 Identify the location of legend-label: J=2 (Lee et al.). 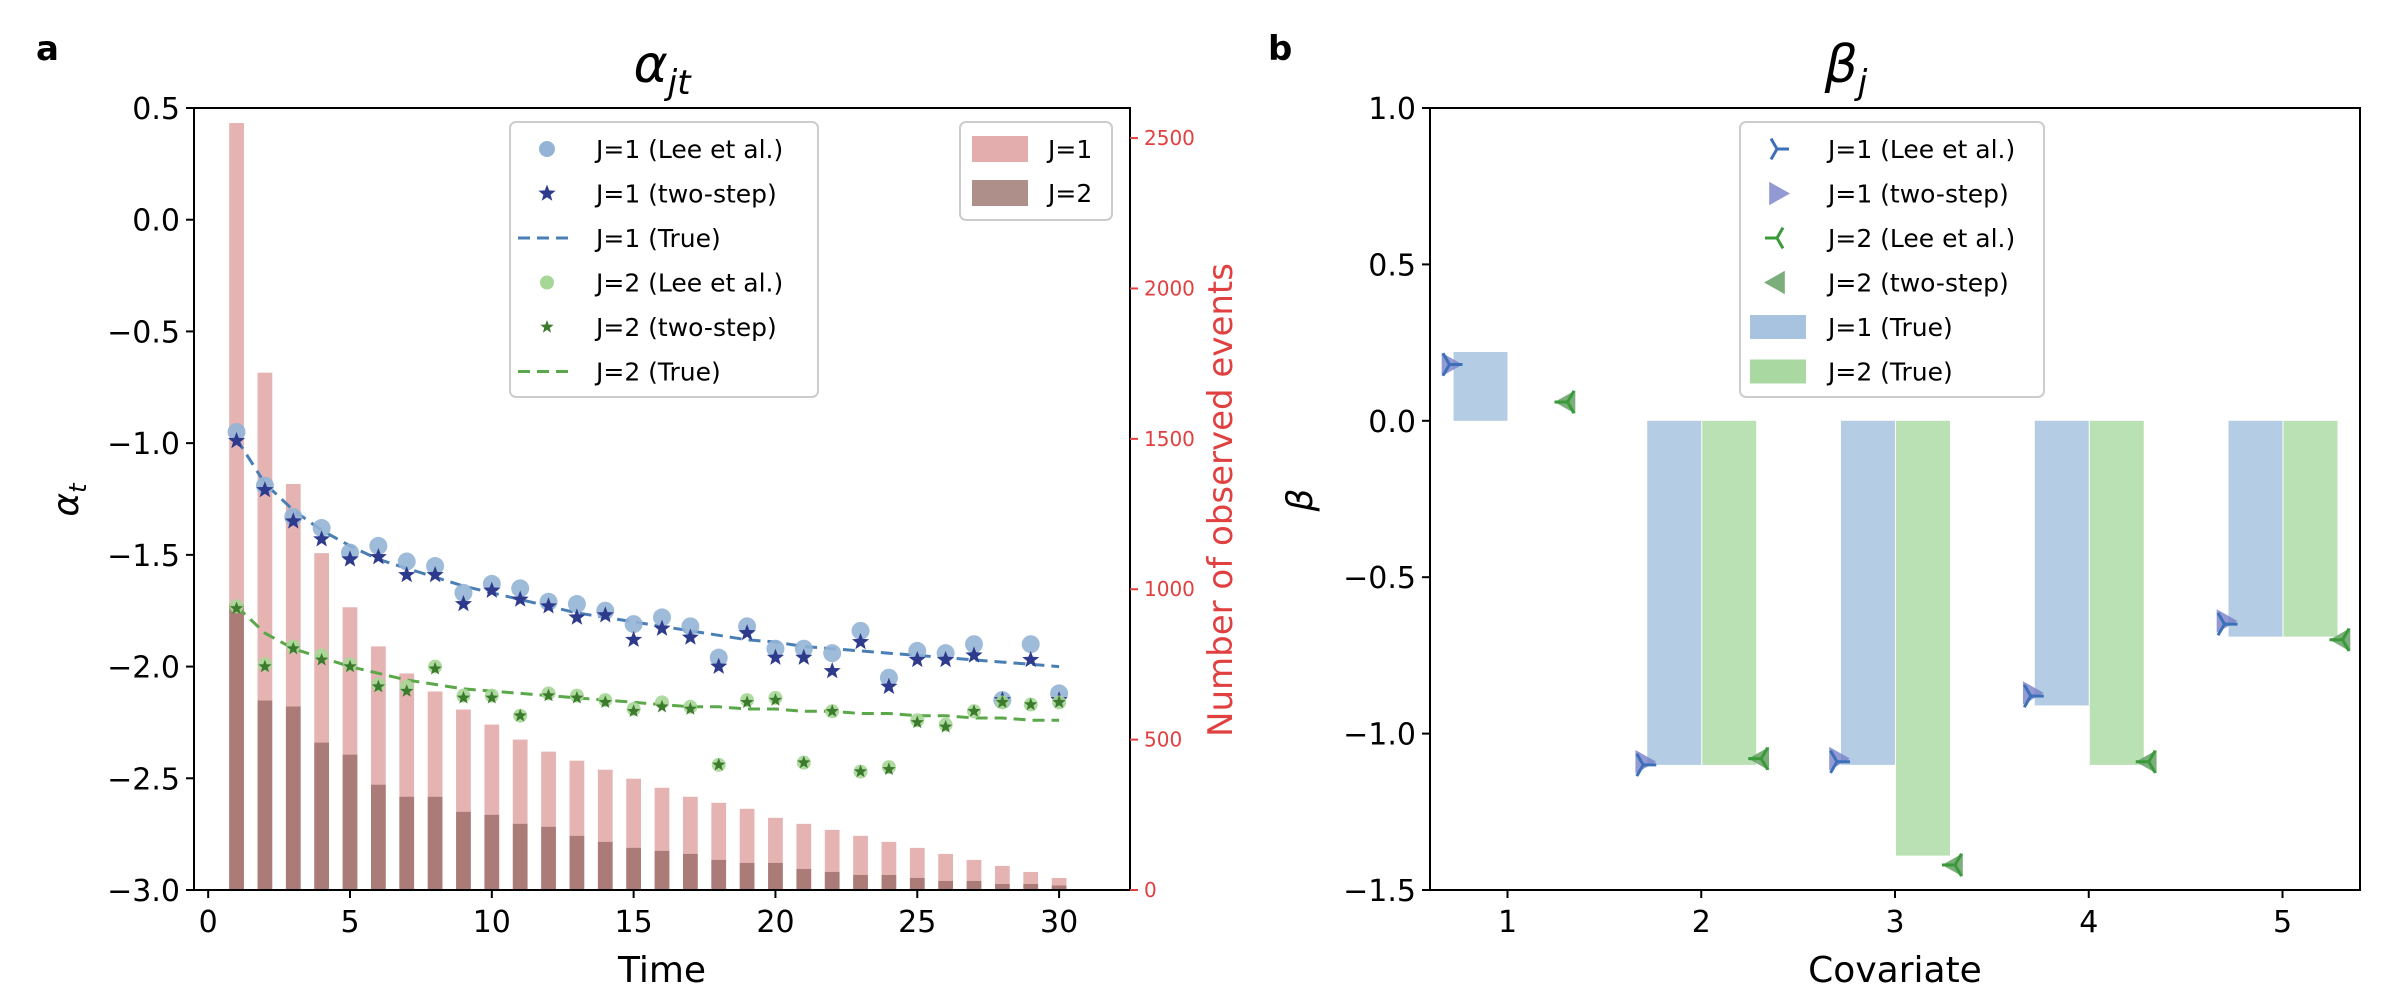
(1920, 238).